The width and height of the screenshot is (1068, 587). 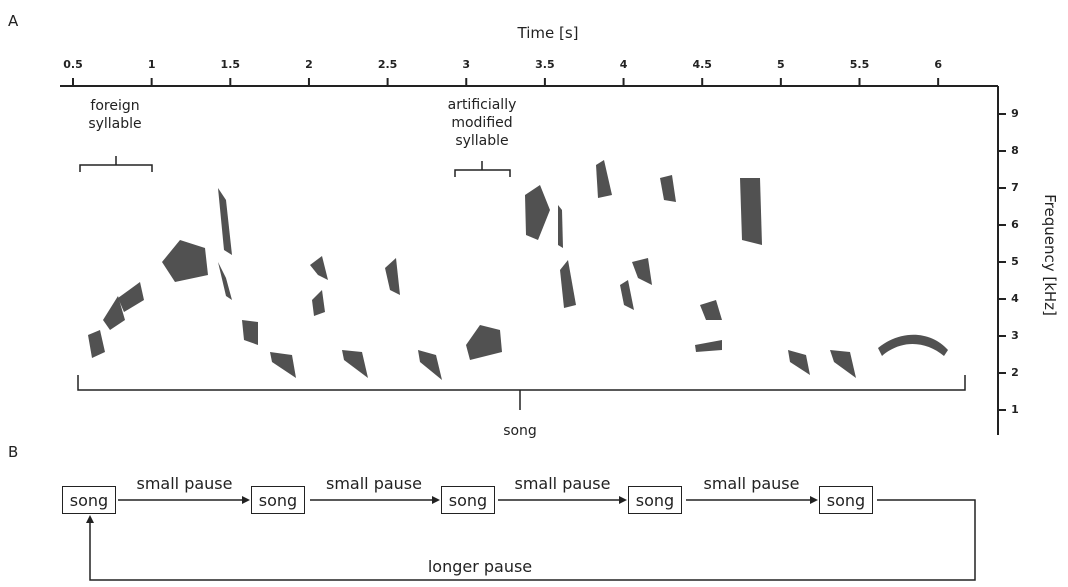 I want to click on y-tick-label: 8, so click(x=1015, y=150).